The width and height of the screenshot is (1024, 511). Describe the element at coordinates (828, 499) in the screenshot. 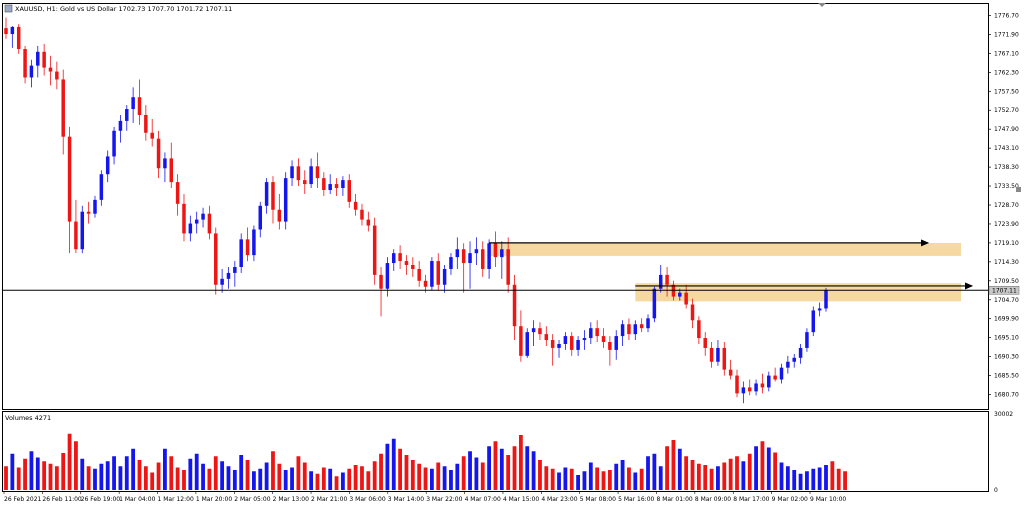

I see `time-tick-label: 9 Mar 10:00` at that location.